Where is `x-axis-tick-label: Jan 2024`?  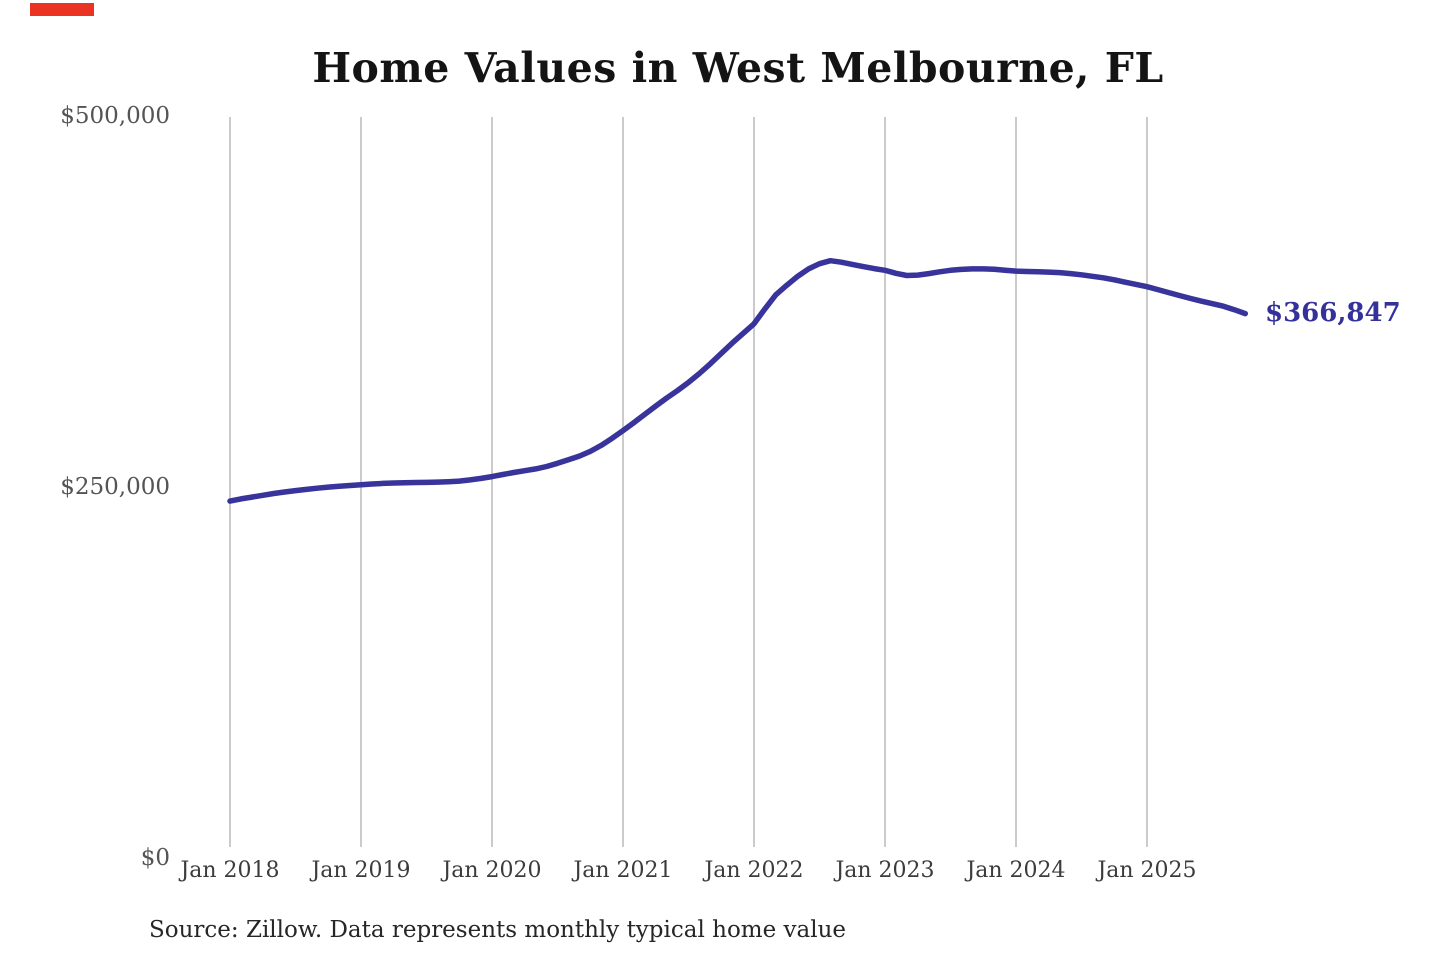
x-axis-tick-label: Jan 2024 is located at coordinates (1016, 870).